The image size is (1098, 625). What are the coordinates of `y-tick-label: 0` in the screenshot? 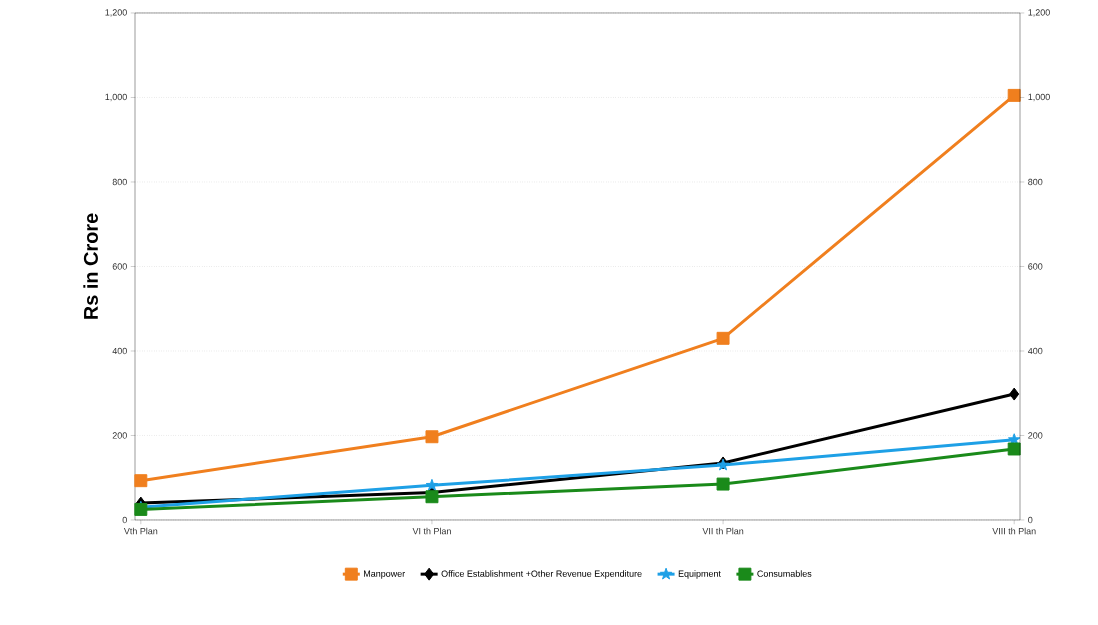 It's located at (124, 520).